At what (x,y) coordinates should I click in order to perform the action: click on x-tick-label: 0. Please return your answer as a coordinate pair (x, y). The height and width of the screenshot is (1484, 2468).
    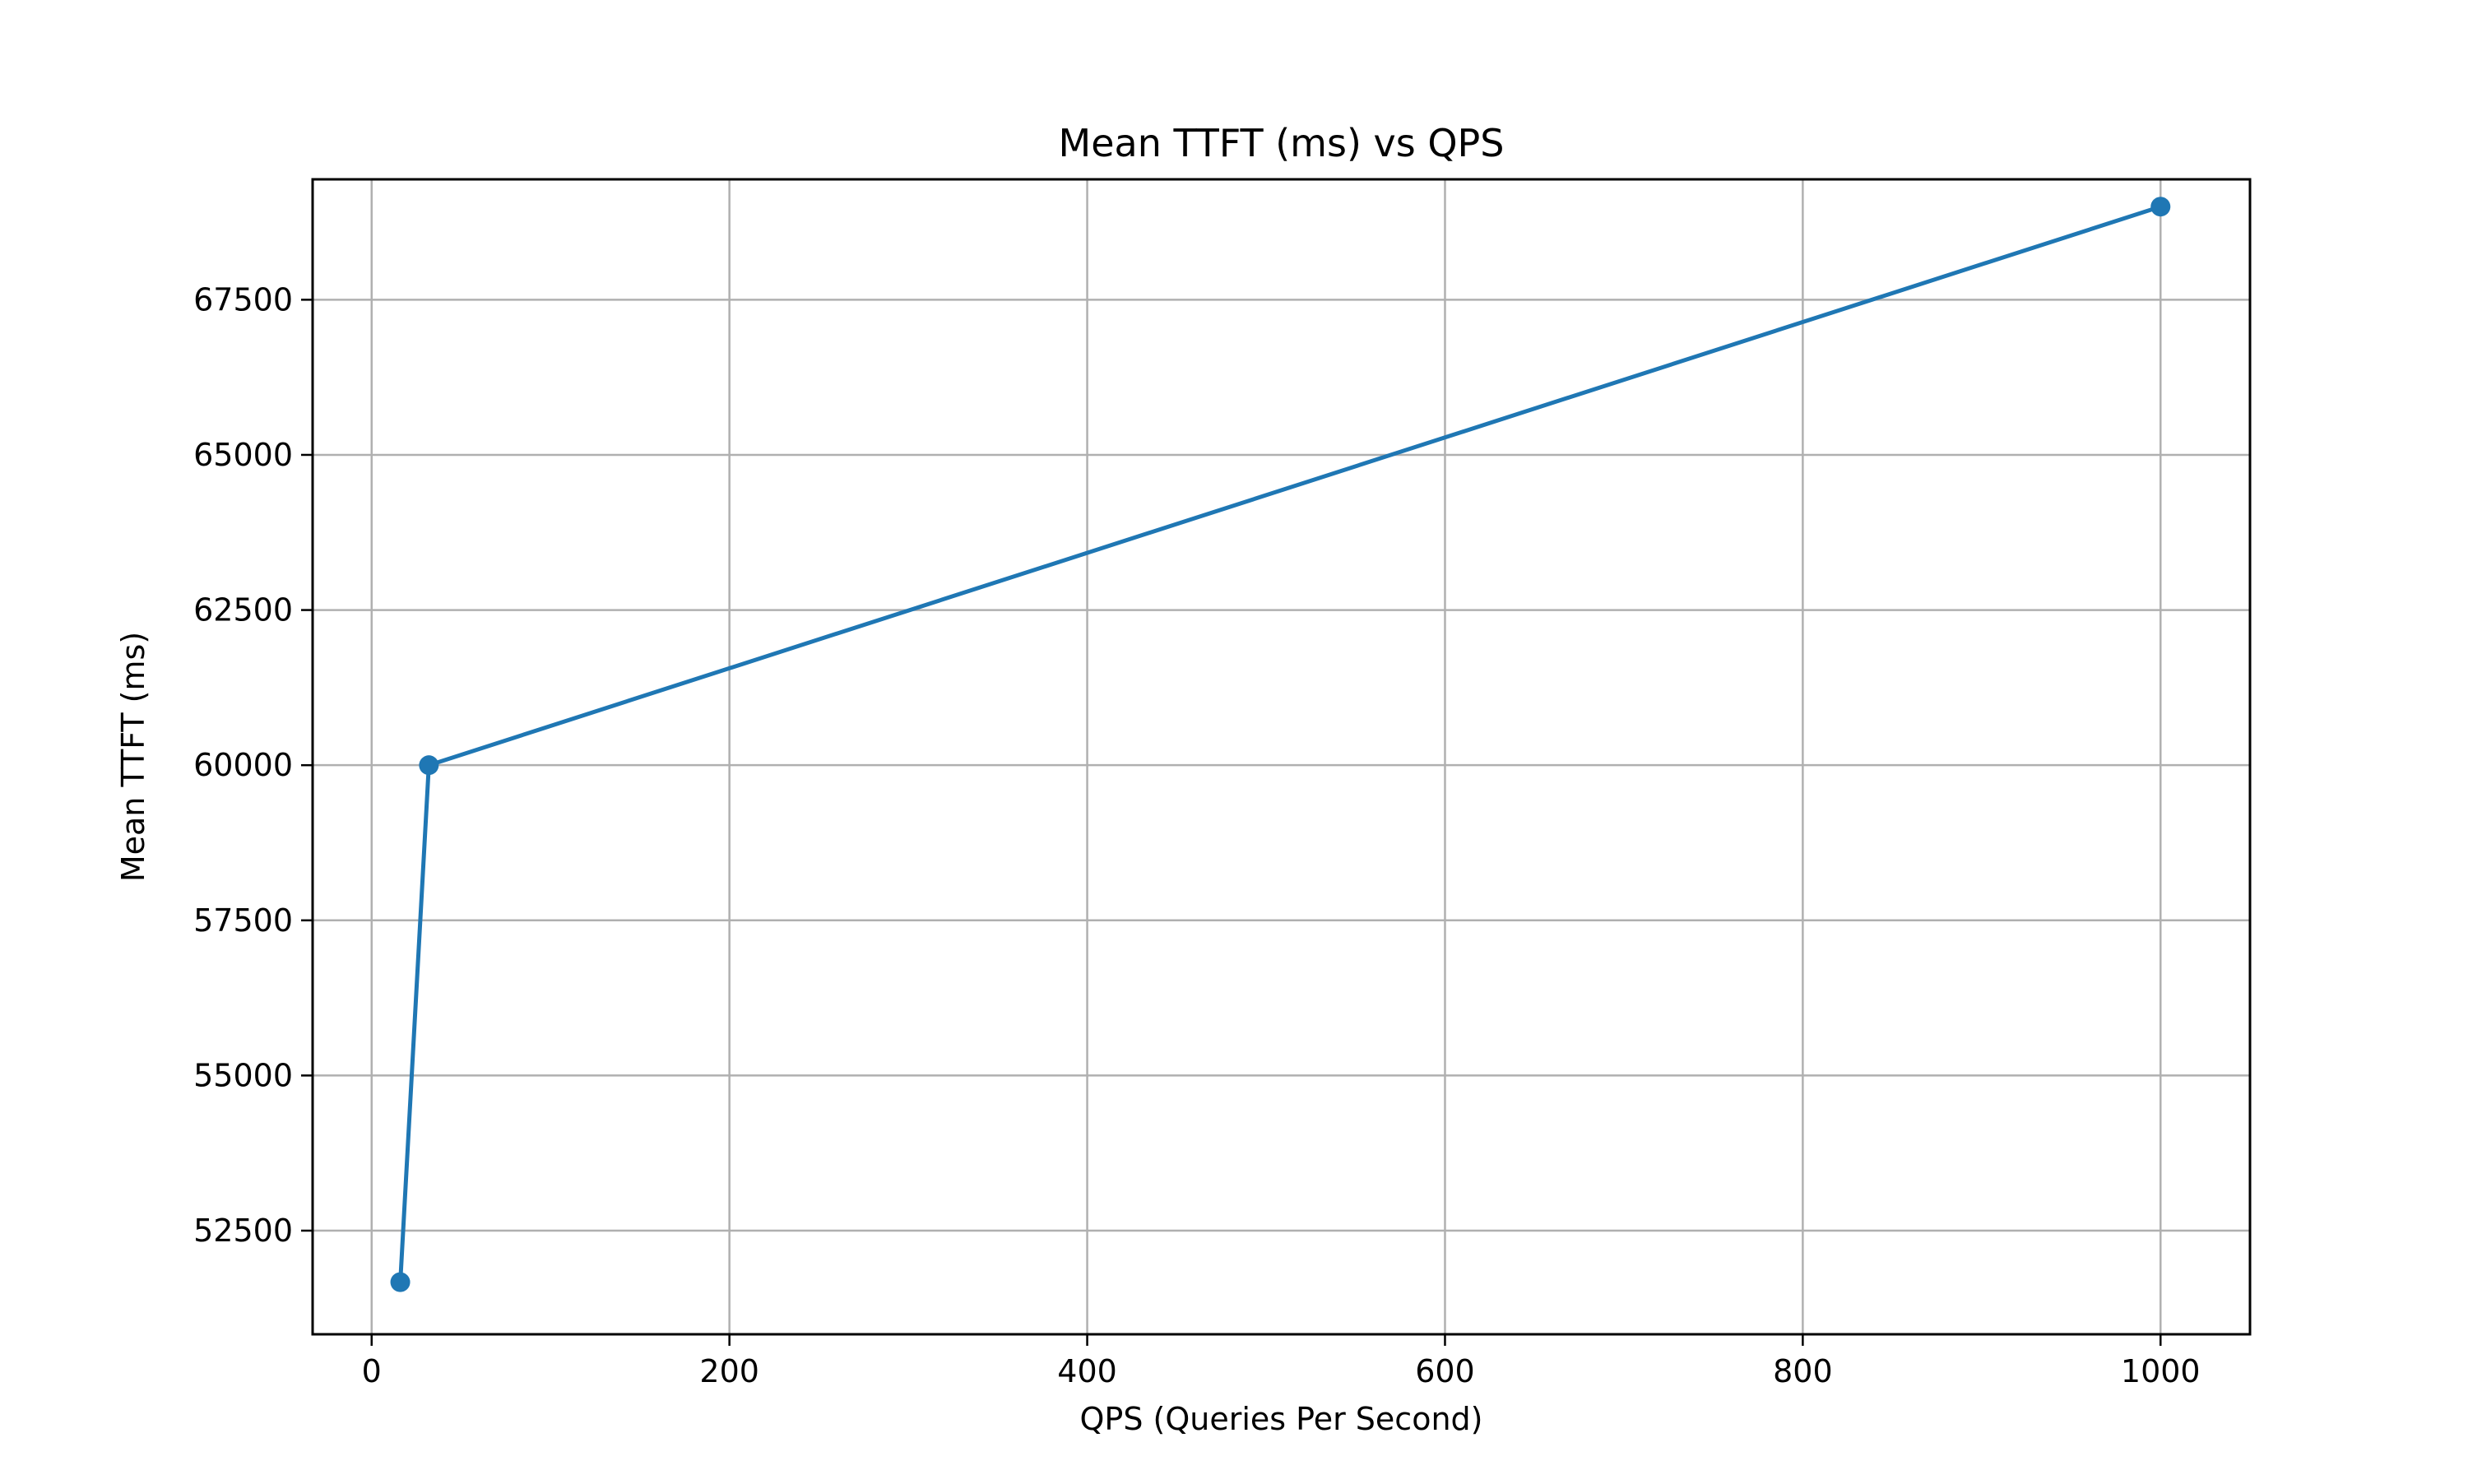
    Looking at the image, I should click on (372, 1371).